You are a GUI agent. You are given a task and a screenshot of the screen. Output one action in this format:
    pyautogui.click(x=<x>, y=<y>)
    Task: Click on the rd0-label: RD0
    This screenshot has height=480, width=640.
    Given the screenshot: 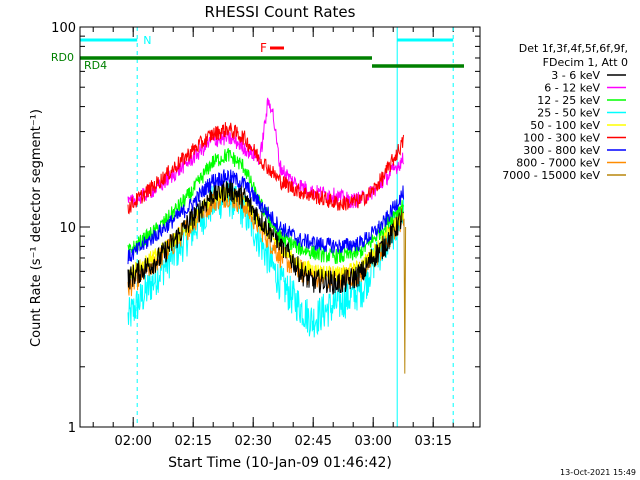 What is the action you would take?
    pyautogui.click(x=62, y=57)
    